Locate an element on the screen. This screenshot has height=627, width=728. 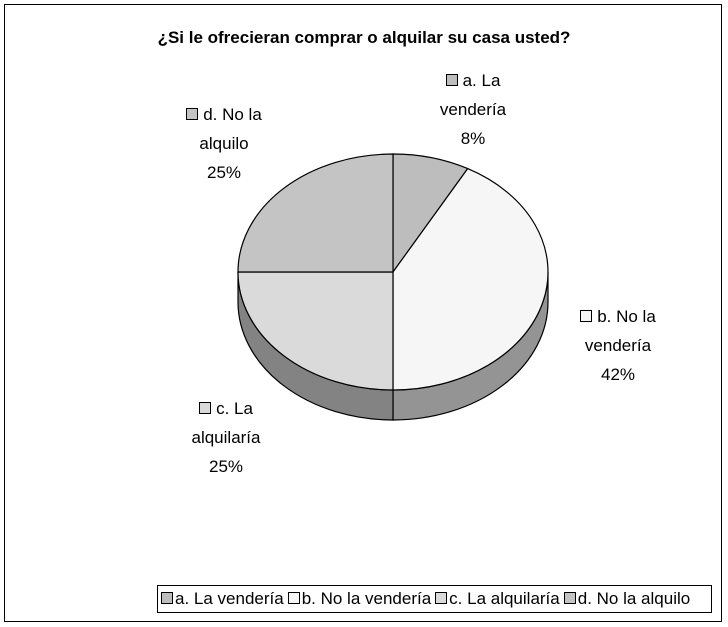
legend-label: a. La vendería is located at coordinates (229, 598).